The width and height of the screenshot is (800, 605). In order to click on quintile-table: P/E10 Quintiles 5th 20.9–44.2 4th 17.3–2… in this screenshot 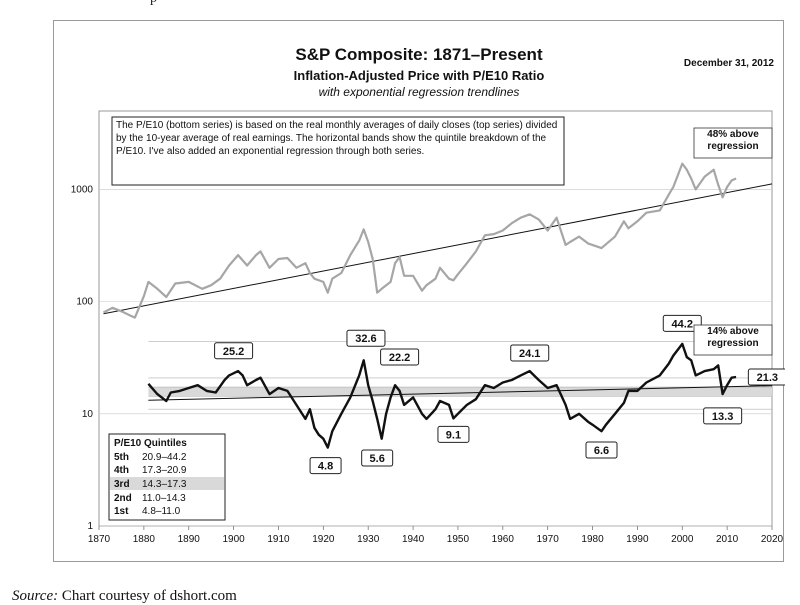, I will do `click(167, 477)`.